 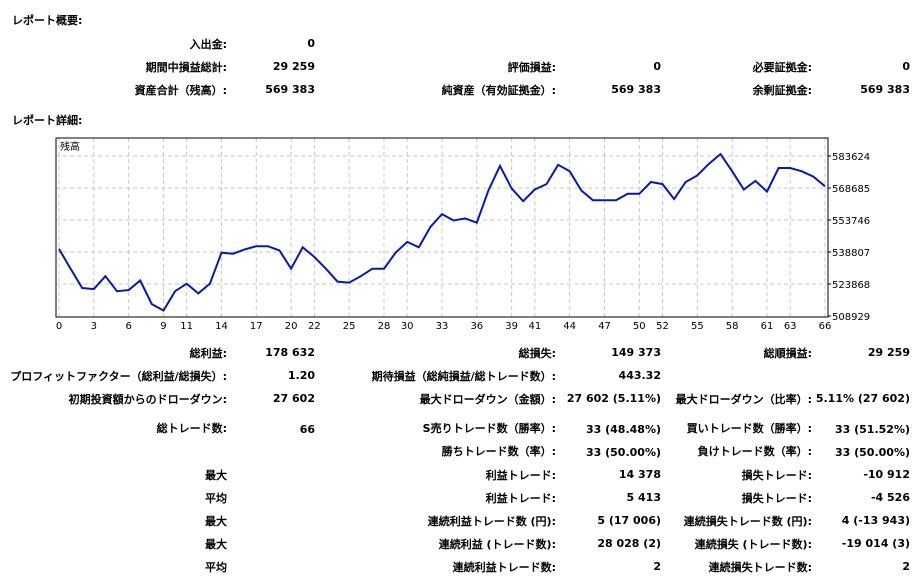 I want to click on x-tick-label: 11, so click(x=186, y=326).